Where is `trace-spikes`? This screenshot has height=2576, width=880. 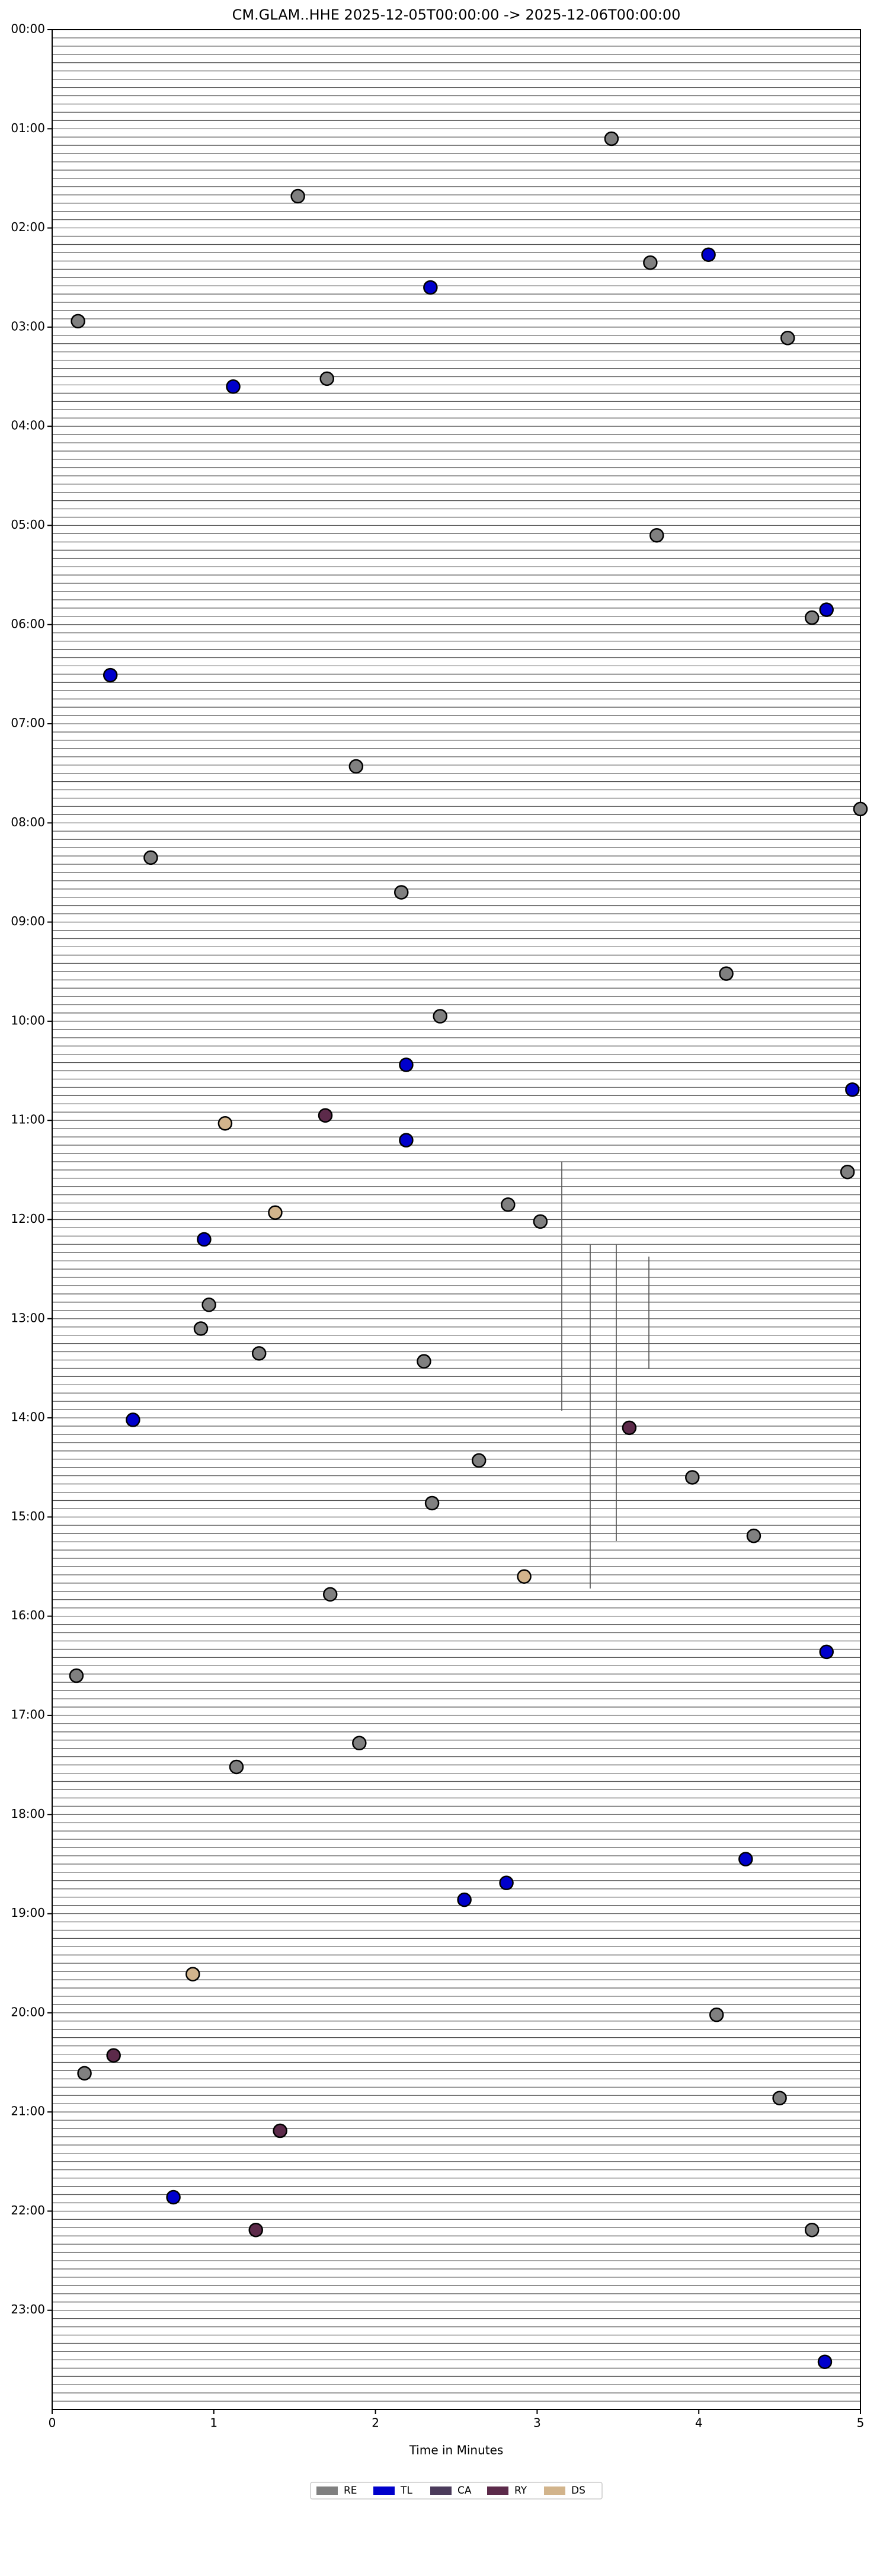 trace-spikes is located at coordinates (605, 1375).